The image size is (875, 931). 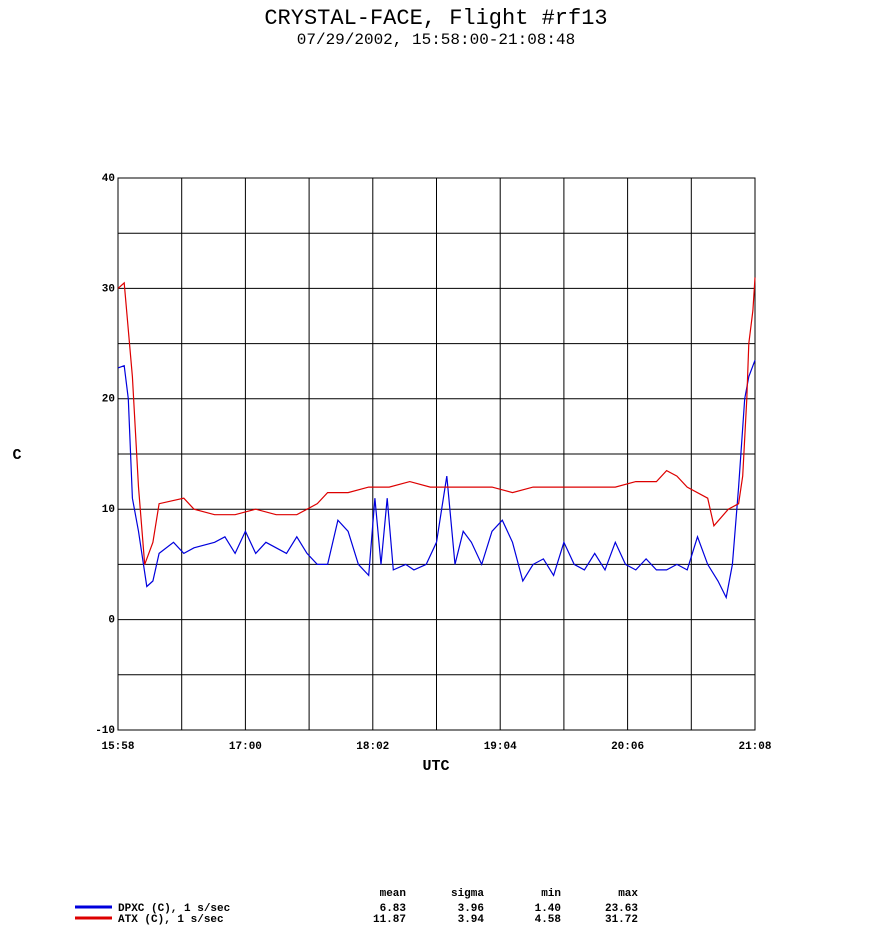 What do you see at coordinates (471, 909) in the screenshot?
I see `stats-cell: 3.96` at bounding box center [471, 909].